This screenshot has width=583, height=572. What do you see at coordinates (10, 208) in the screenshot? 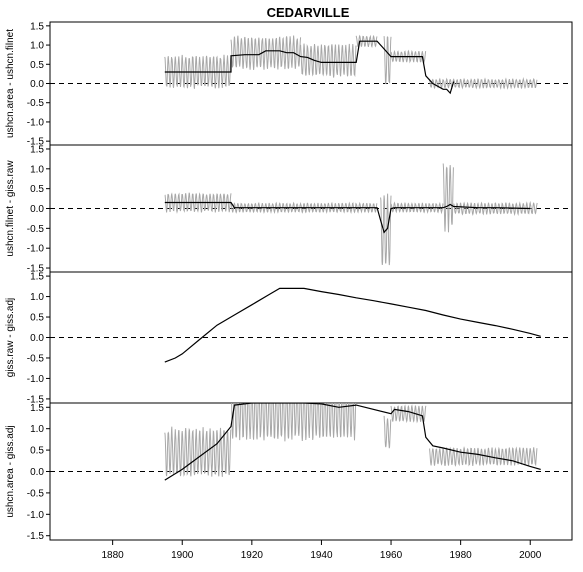
I see `y-axis-label: ushcn.filnet - giss.raw` at bounding box center [10, 208].